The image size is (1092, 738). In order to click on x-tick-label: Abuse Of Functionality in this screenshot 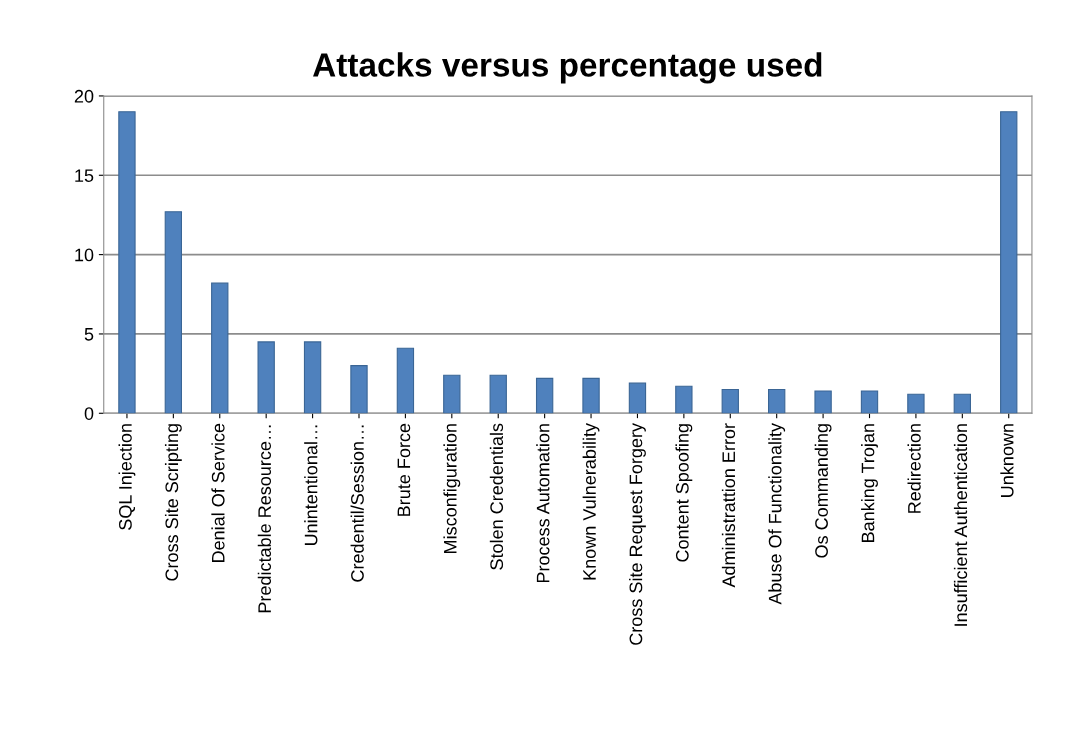, I will do `click(777, 514)`.